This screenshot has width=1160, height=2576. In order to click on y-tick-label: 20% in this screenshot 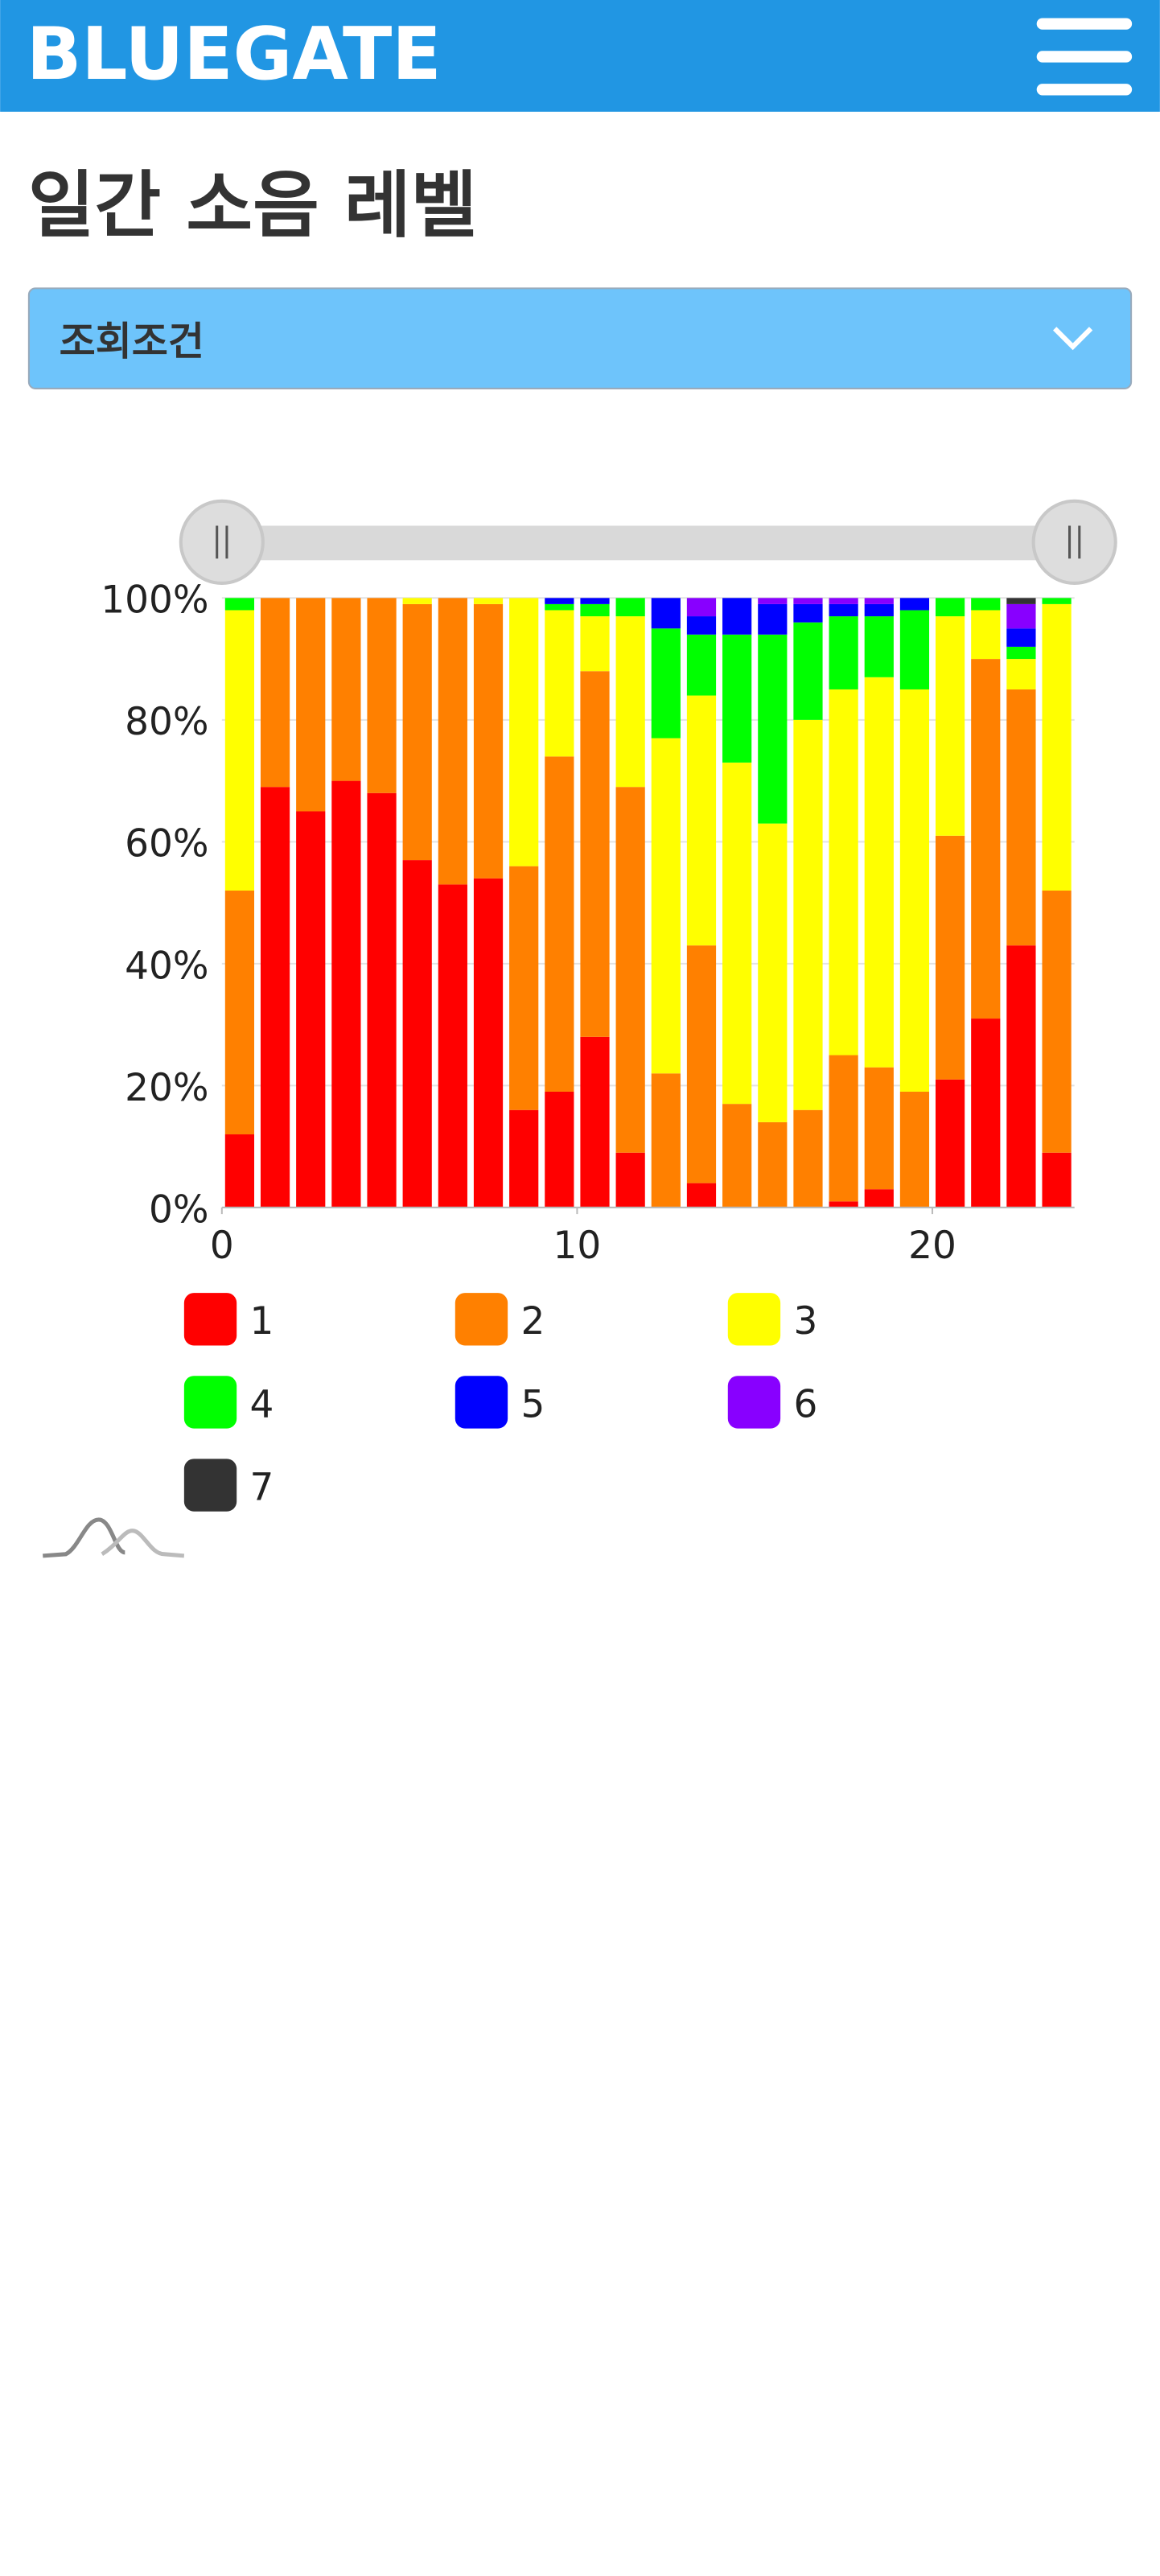, I will do `click(166, 1088)`.